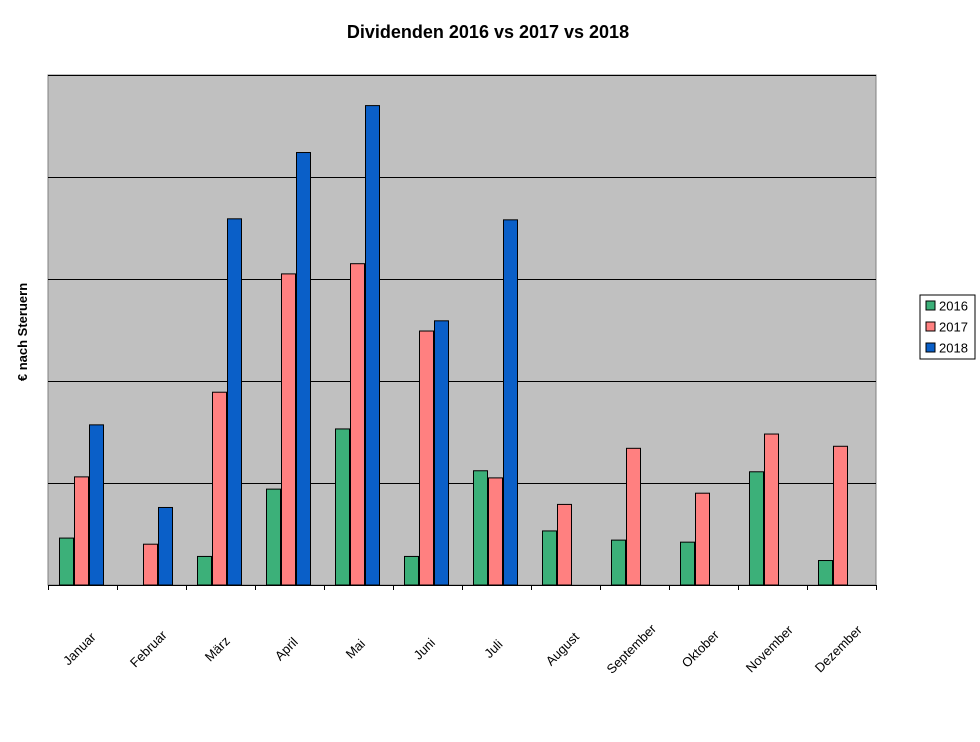  What do you see at coordinates (425, 649) in the screenshot?
I see `x-tick-label: Juni` at bounding box center [425, 649].